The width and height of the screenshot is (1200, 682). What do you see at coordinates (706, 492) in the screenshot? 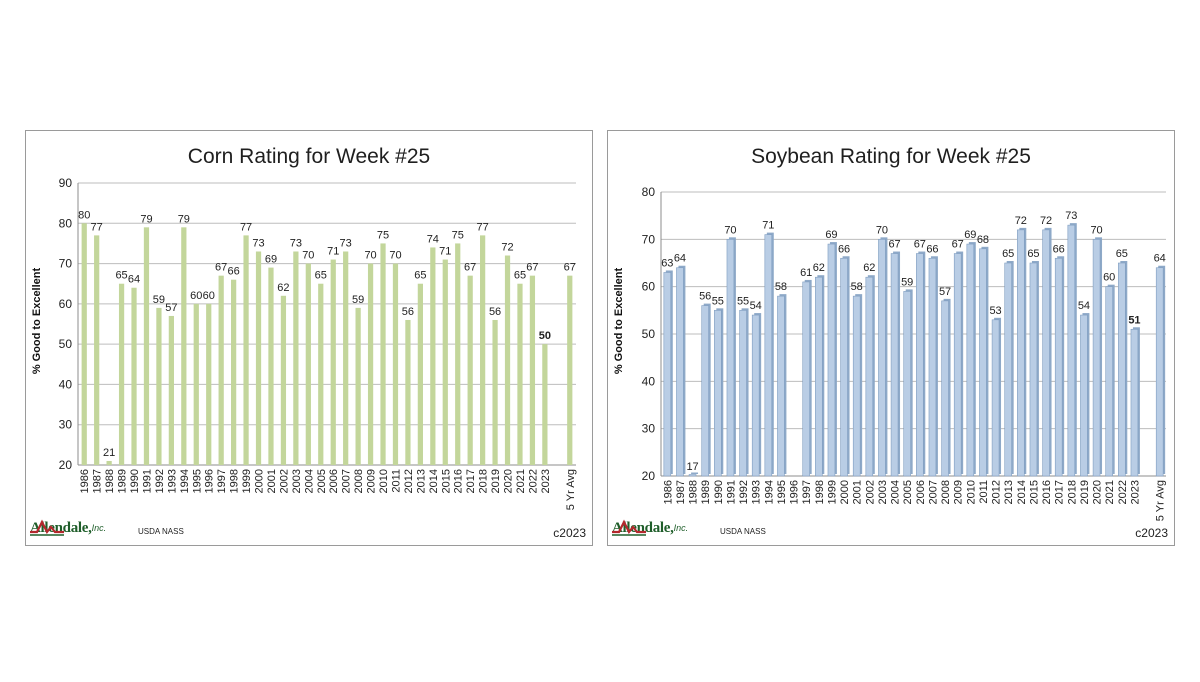
I see `x-tick-label: 1989` at bounding box center [706, 492].